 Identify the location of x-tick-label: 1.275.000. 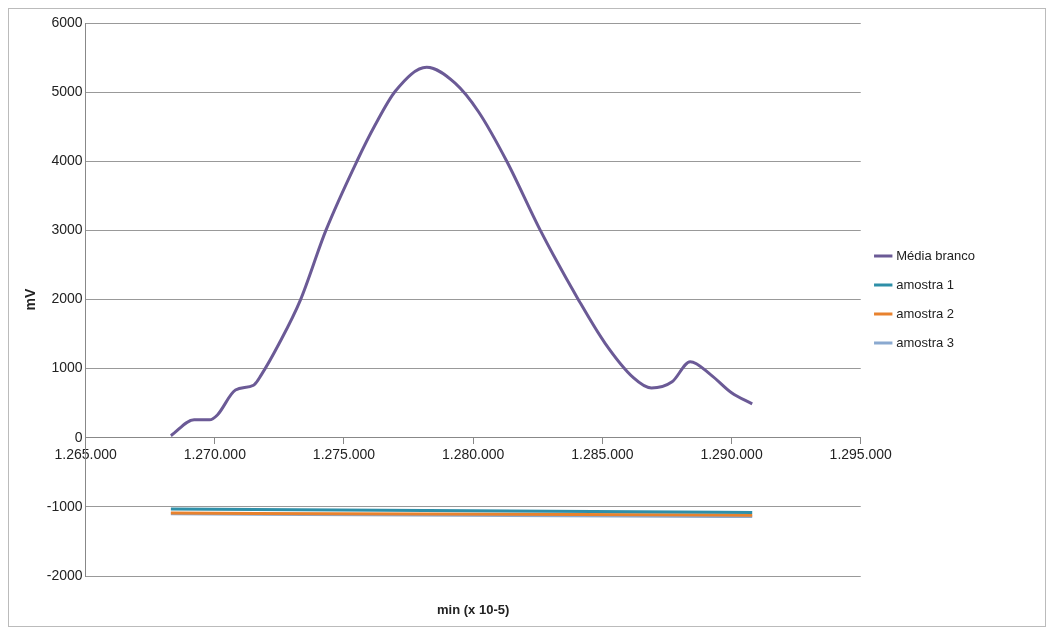
(344, 454).